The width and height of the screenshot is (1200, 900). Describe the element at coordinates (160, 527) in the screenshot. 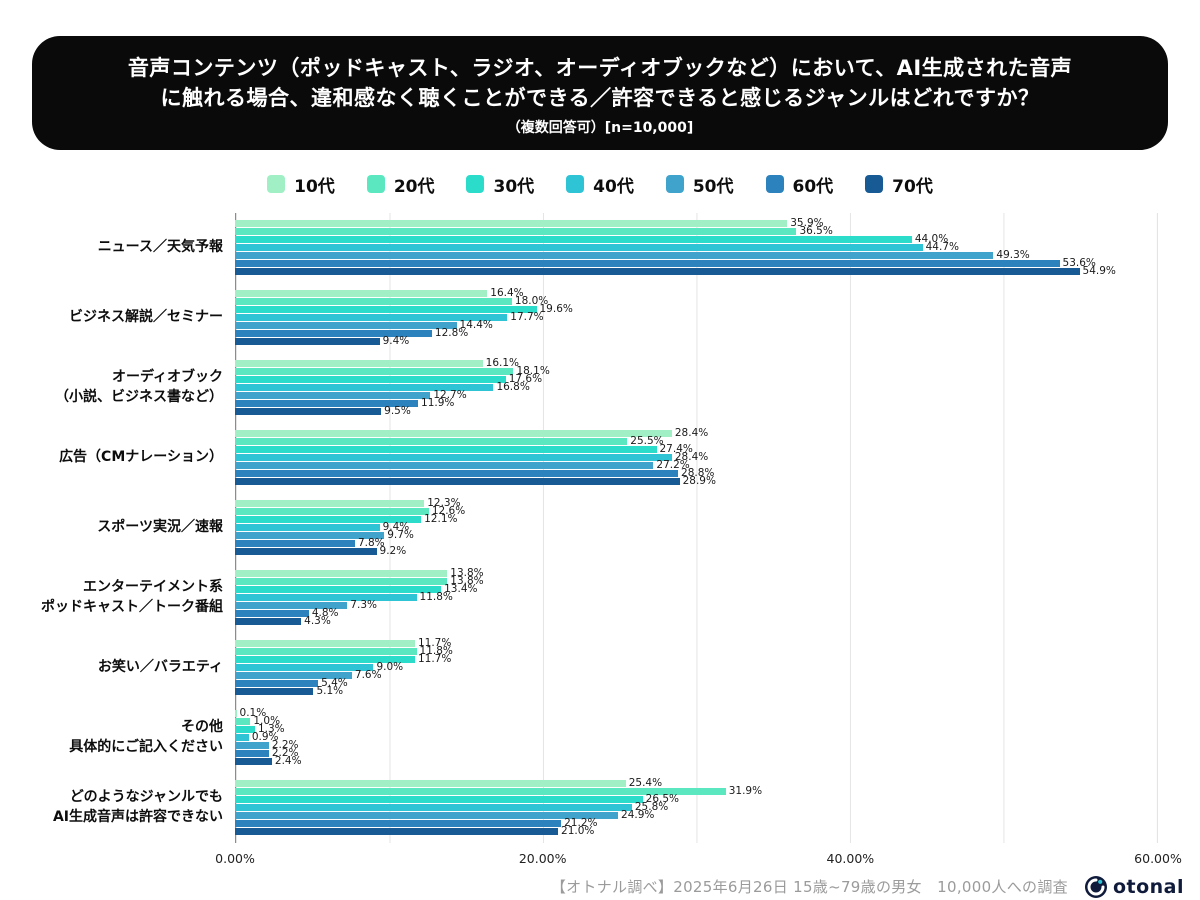

I see `category-label: スポーツ実況／速報` at that location.